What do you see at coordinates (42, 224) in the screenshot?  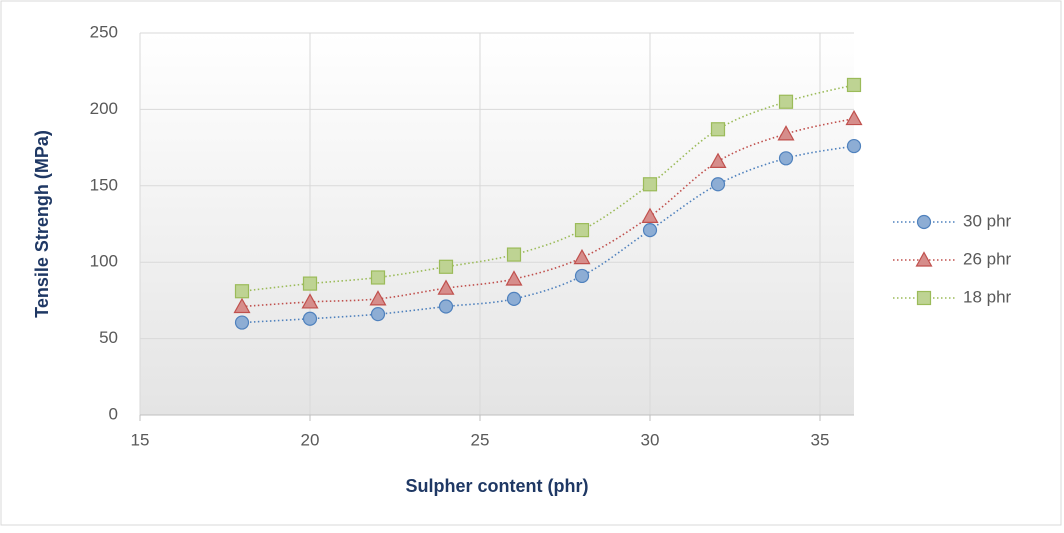 I see `y-axis-title: Tensile Strengh (MPa)` at bounding box center [42, 224].